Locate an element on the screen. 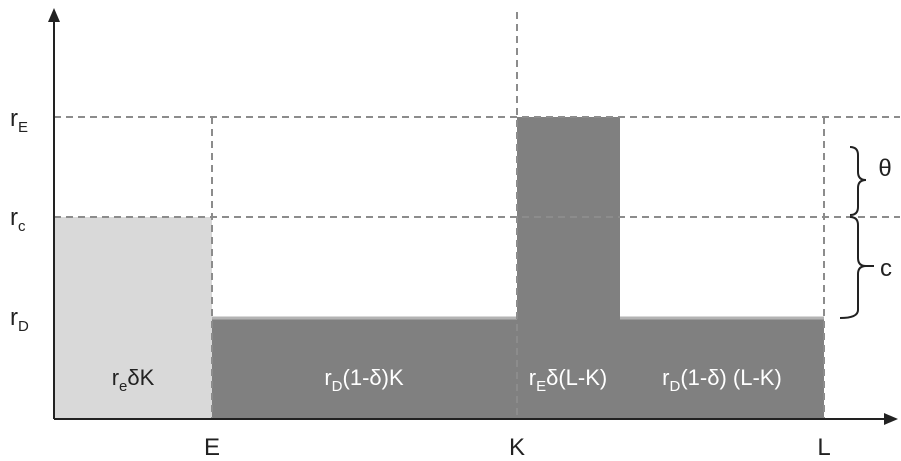 The image size is (901, 461). bar-label-2: rD(1-δ)K is located at coordinates (364, 380).